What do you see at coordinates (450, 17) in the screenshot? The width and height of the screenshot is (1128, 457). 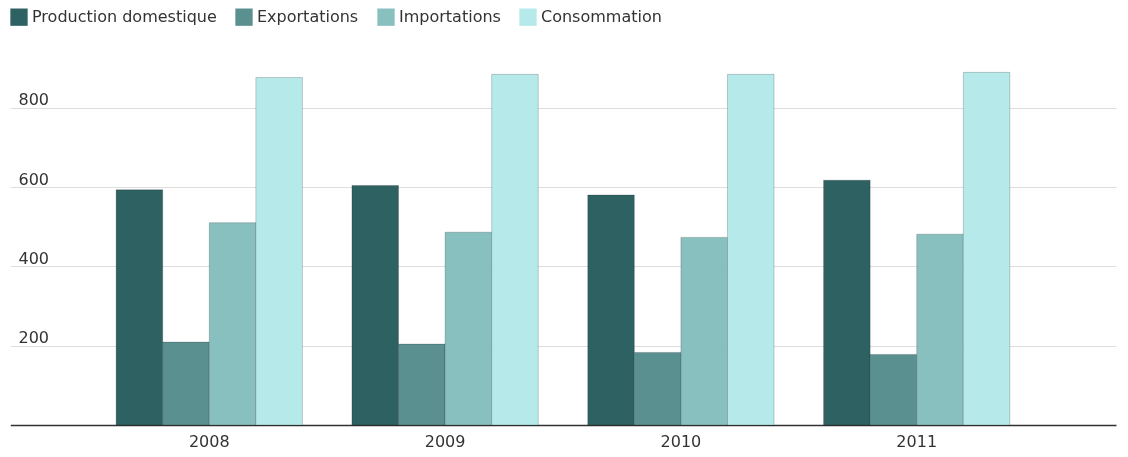 I see `legend-label: Importations` at bounding box center [450, 17].